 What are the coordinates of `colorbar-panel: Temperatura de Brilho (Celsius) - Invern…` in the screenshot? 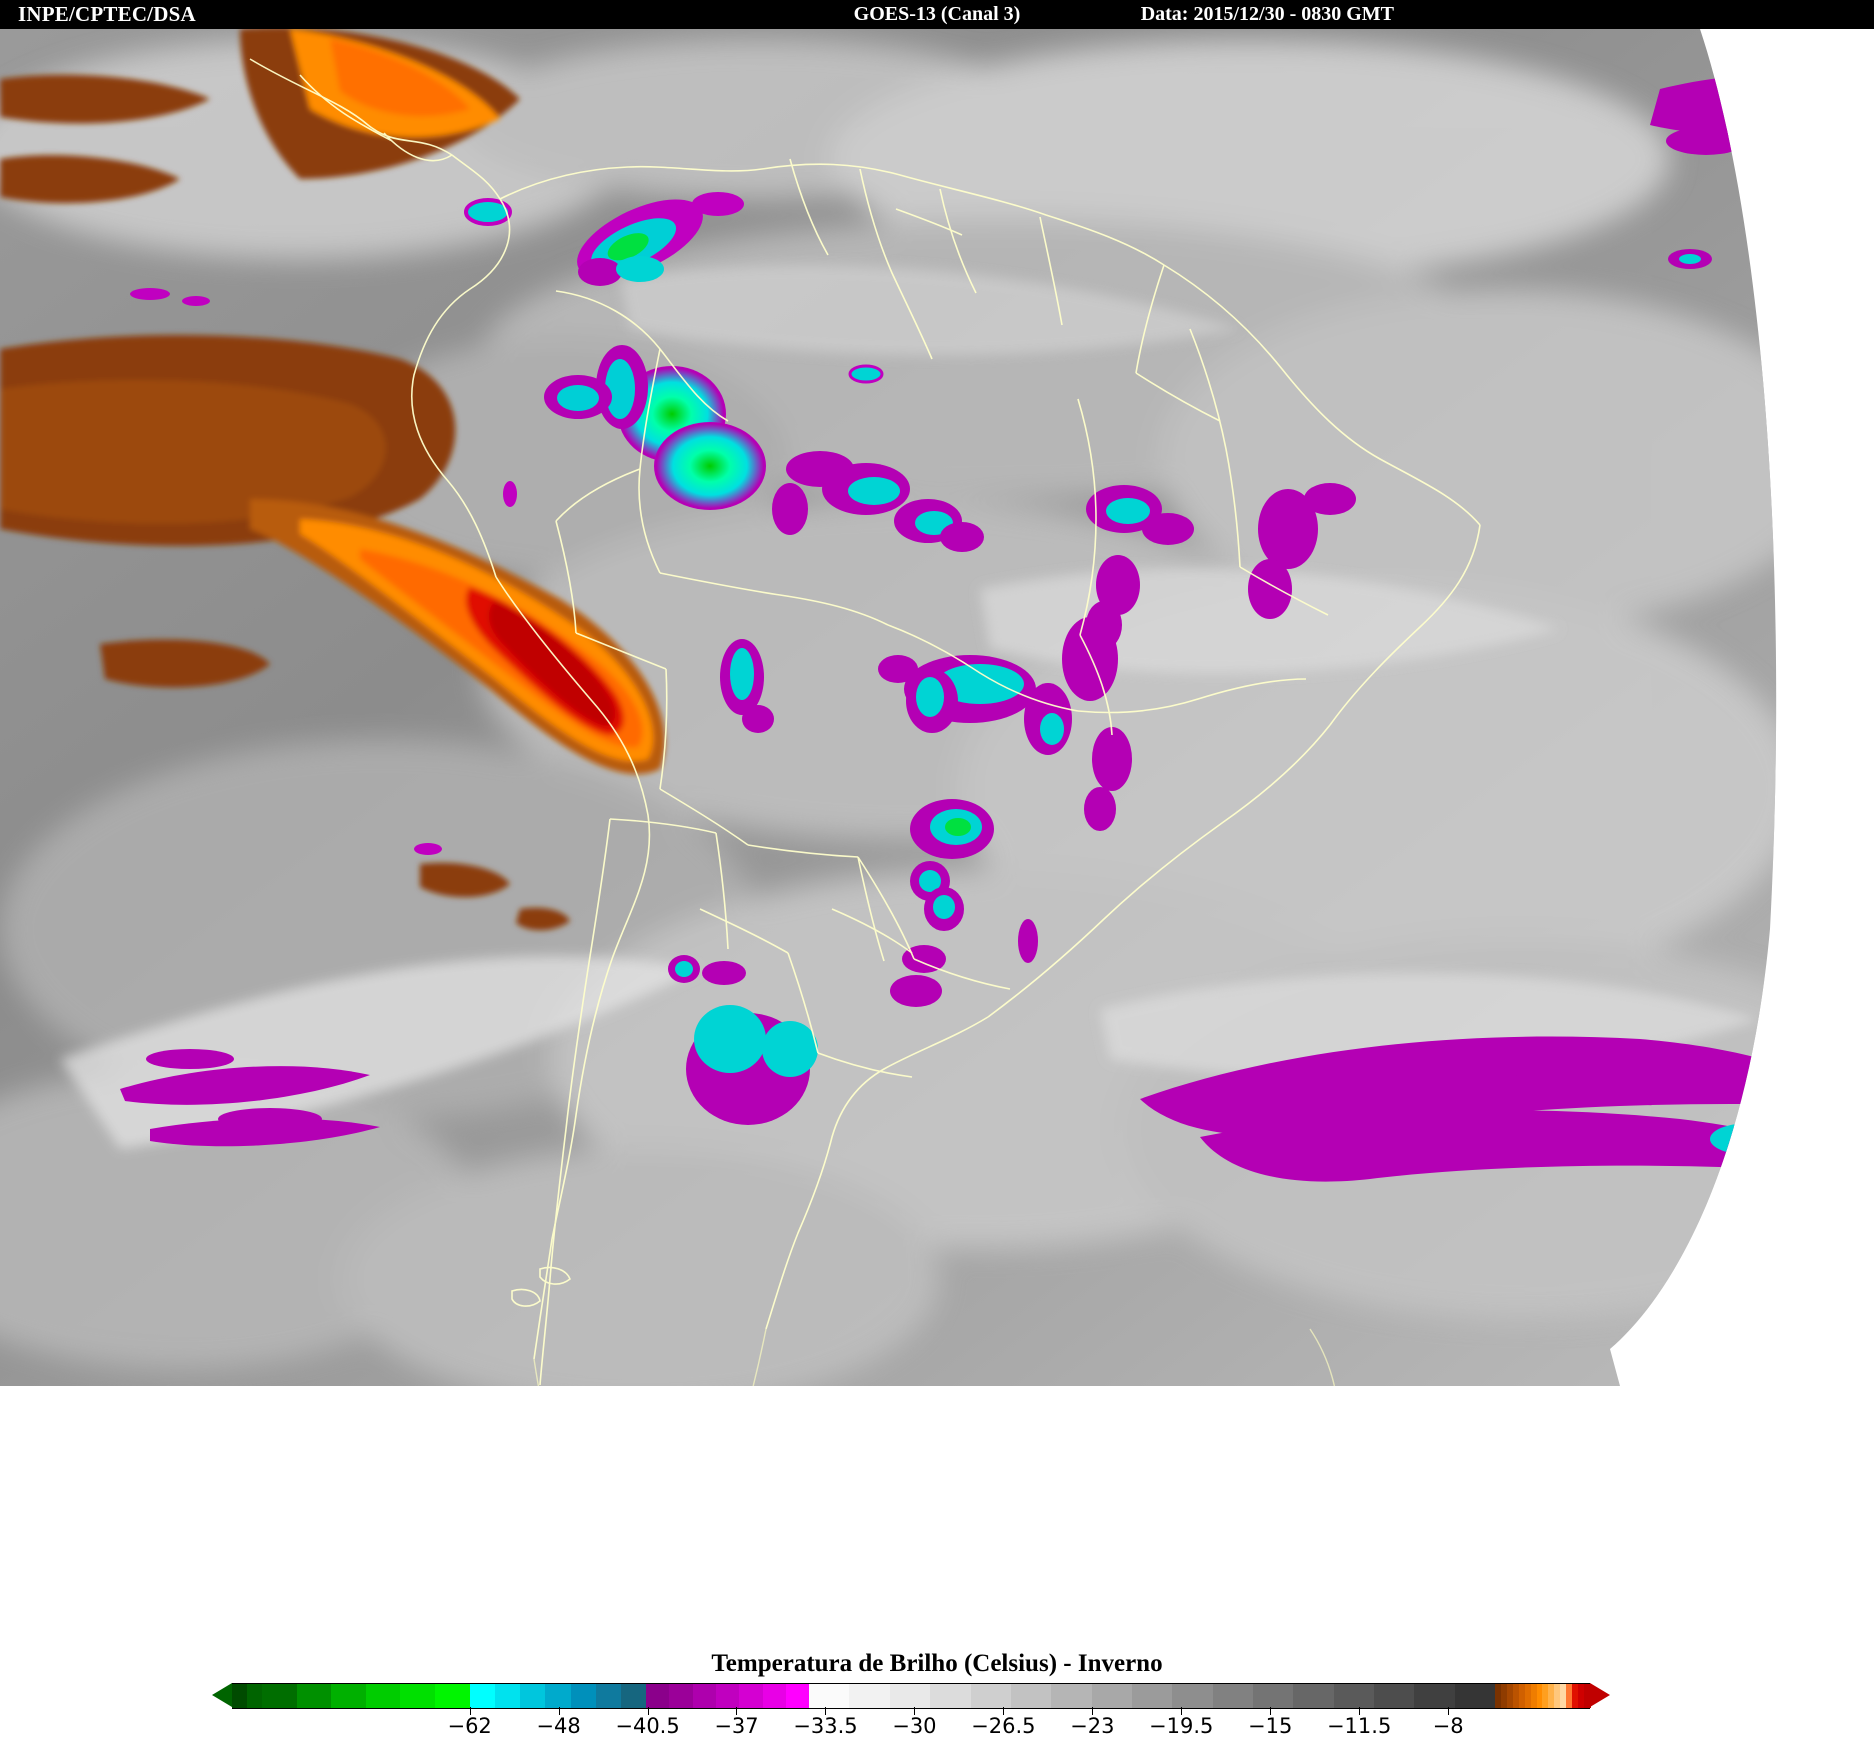 It's located at (937, 1701).